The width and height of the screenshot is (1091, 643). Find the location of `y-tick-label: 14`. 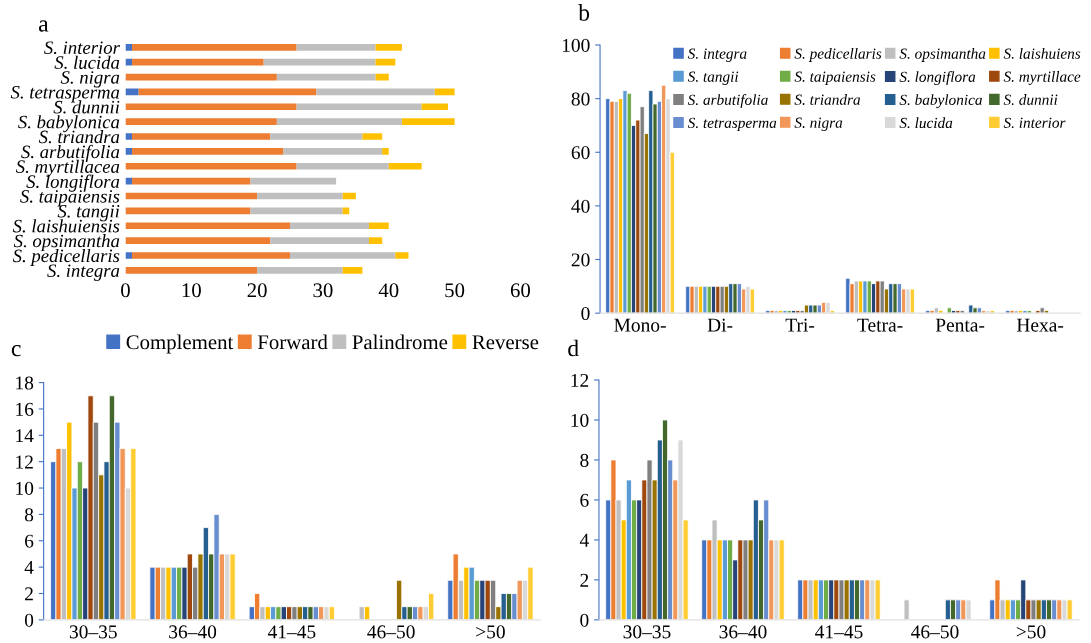

y-tick-label: 14 is located at coordinates (25, 436).